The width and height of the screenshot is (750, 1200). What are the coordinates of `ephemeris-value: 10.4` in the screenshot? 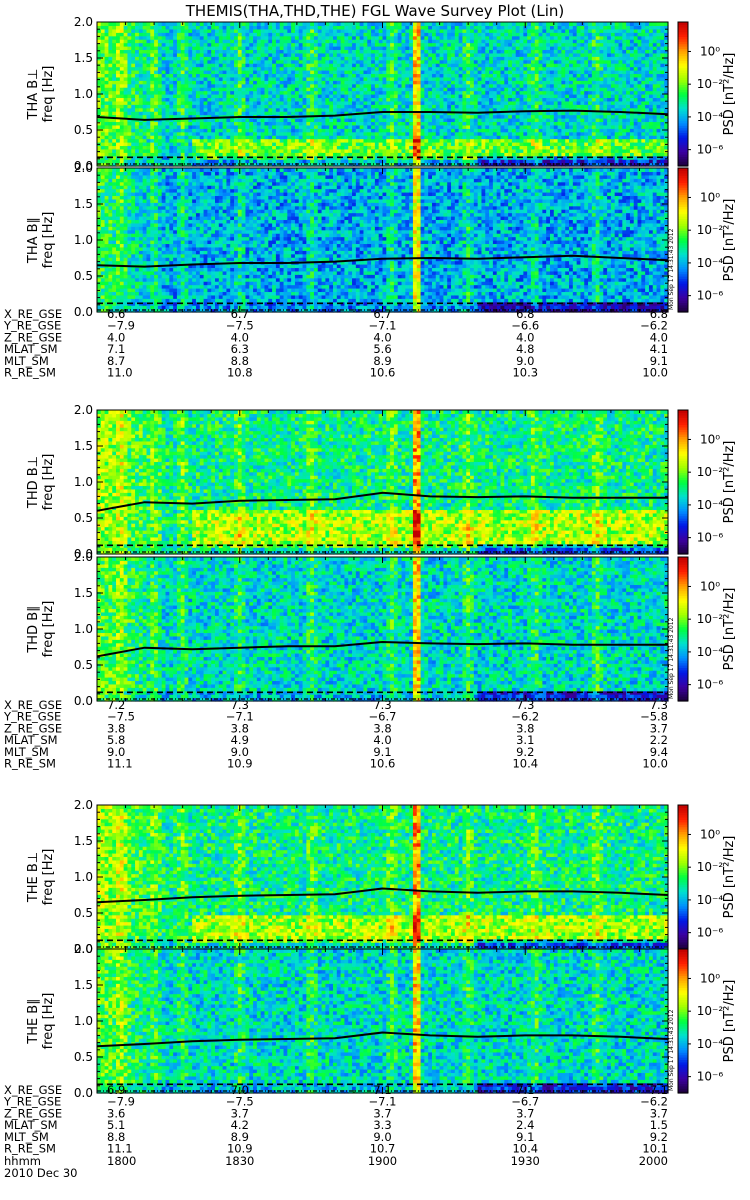 It's located at (525, 764).